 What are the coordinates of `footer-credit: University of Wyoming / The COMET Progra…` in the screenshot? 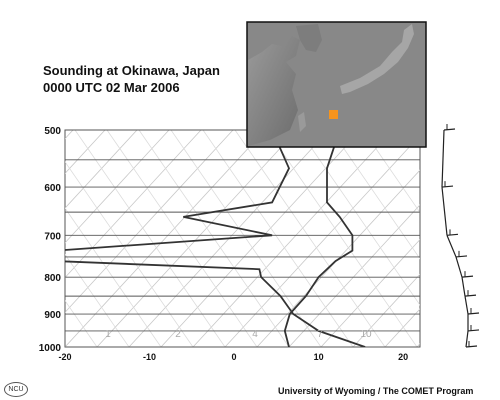 It's located at (376, 391).